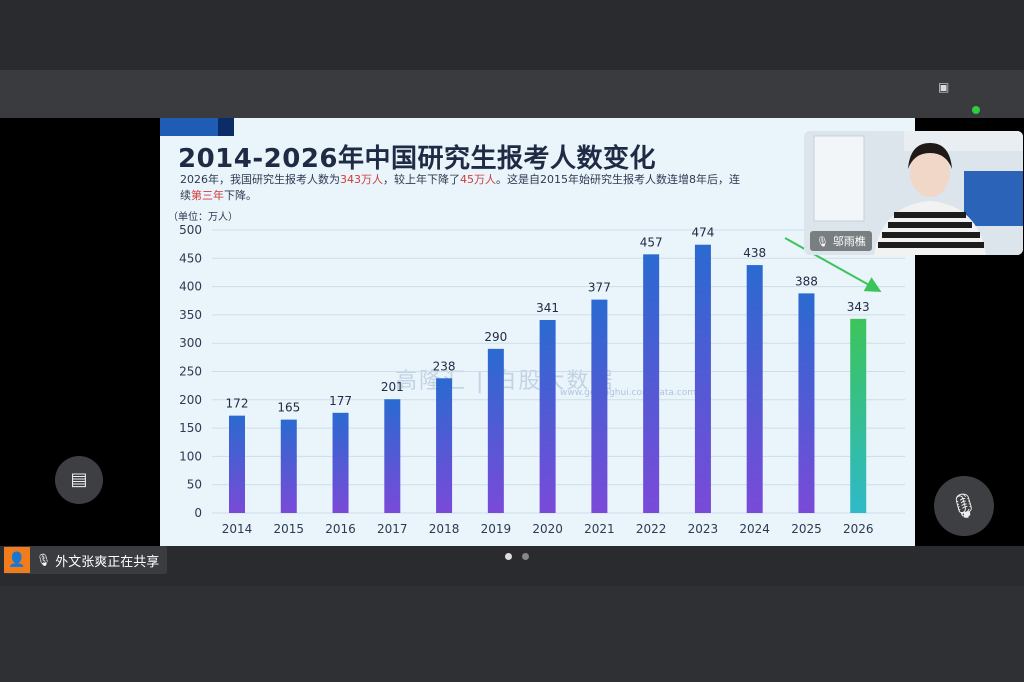 The image size is (1024, 682). I want to click on meeting-toolbar: ▣, so click(512, 94).